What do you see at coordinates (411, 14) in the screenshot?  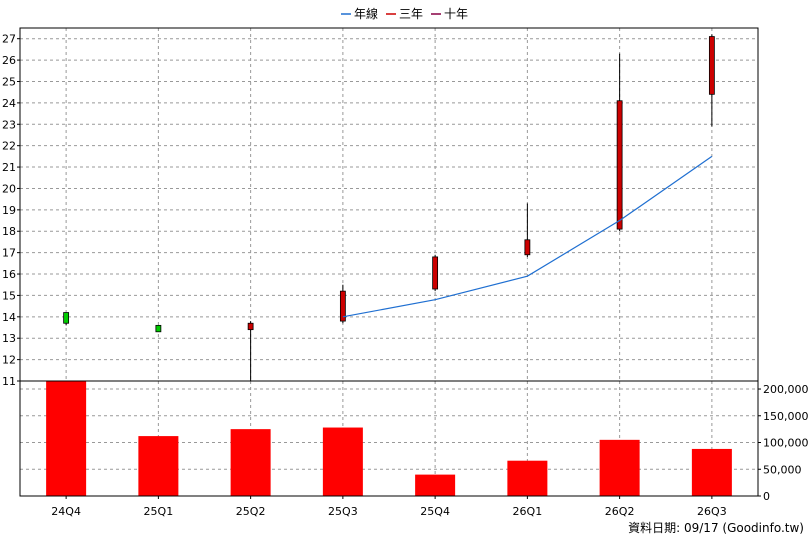 I see `legend-label-three-year: 三年` at bounding box center [411, 14].